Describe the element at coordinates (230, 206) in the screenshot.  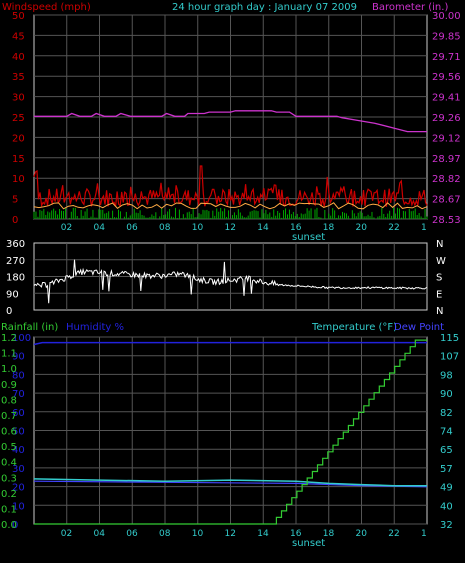
I see `wind-avg-line` at that location.